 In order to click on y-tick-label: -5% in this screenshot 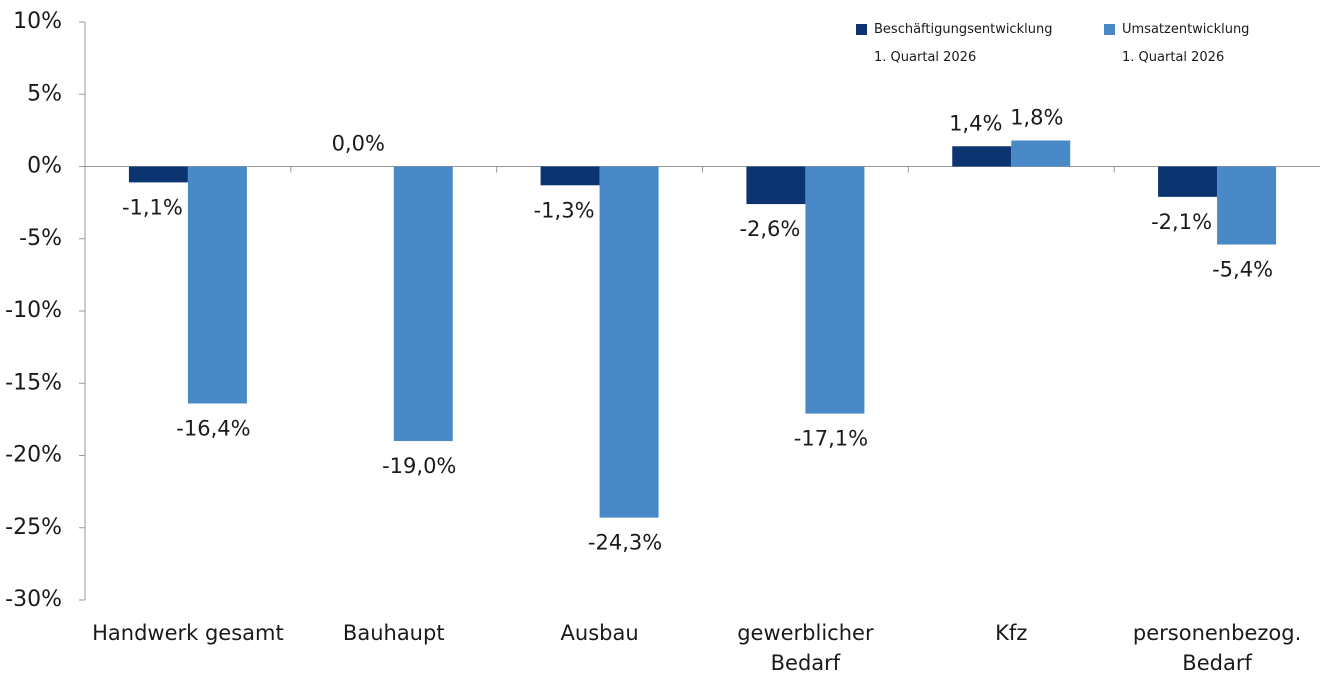, I will do `click(40, 238)`.